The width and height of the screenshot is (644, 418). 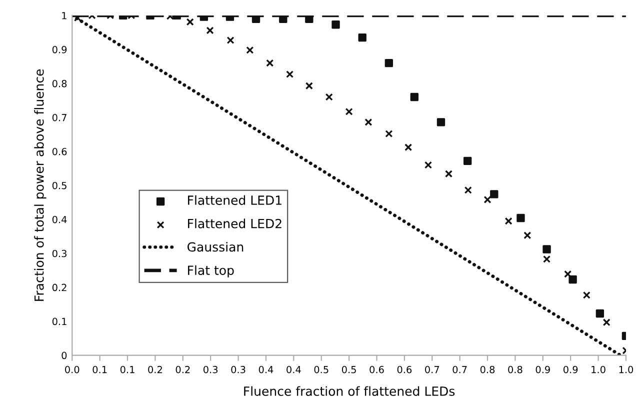 I want to click on y-tick-label: 0.6, so click(x=59, y=152).